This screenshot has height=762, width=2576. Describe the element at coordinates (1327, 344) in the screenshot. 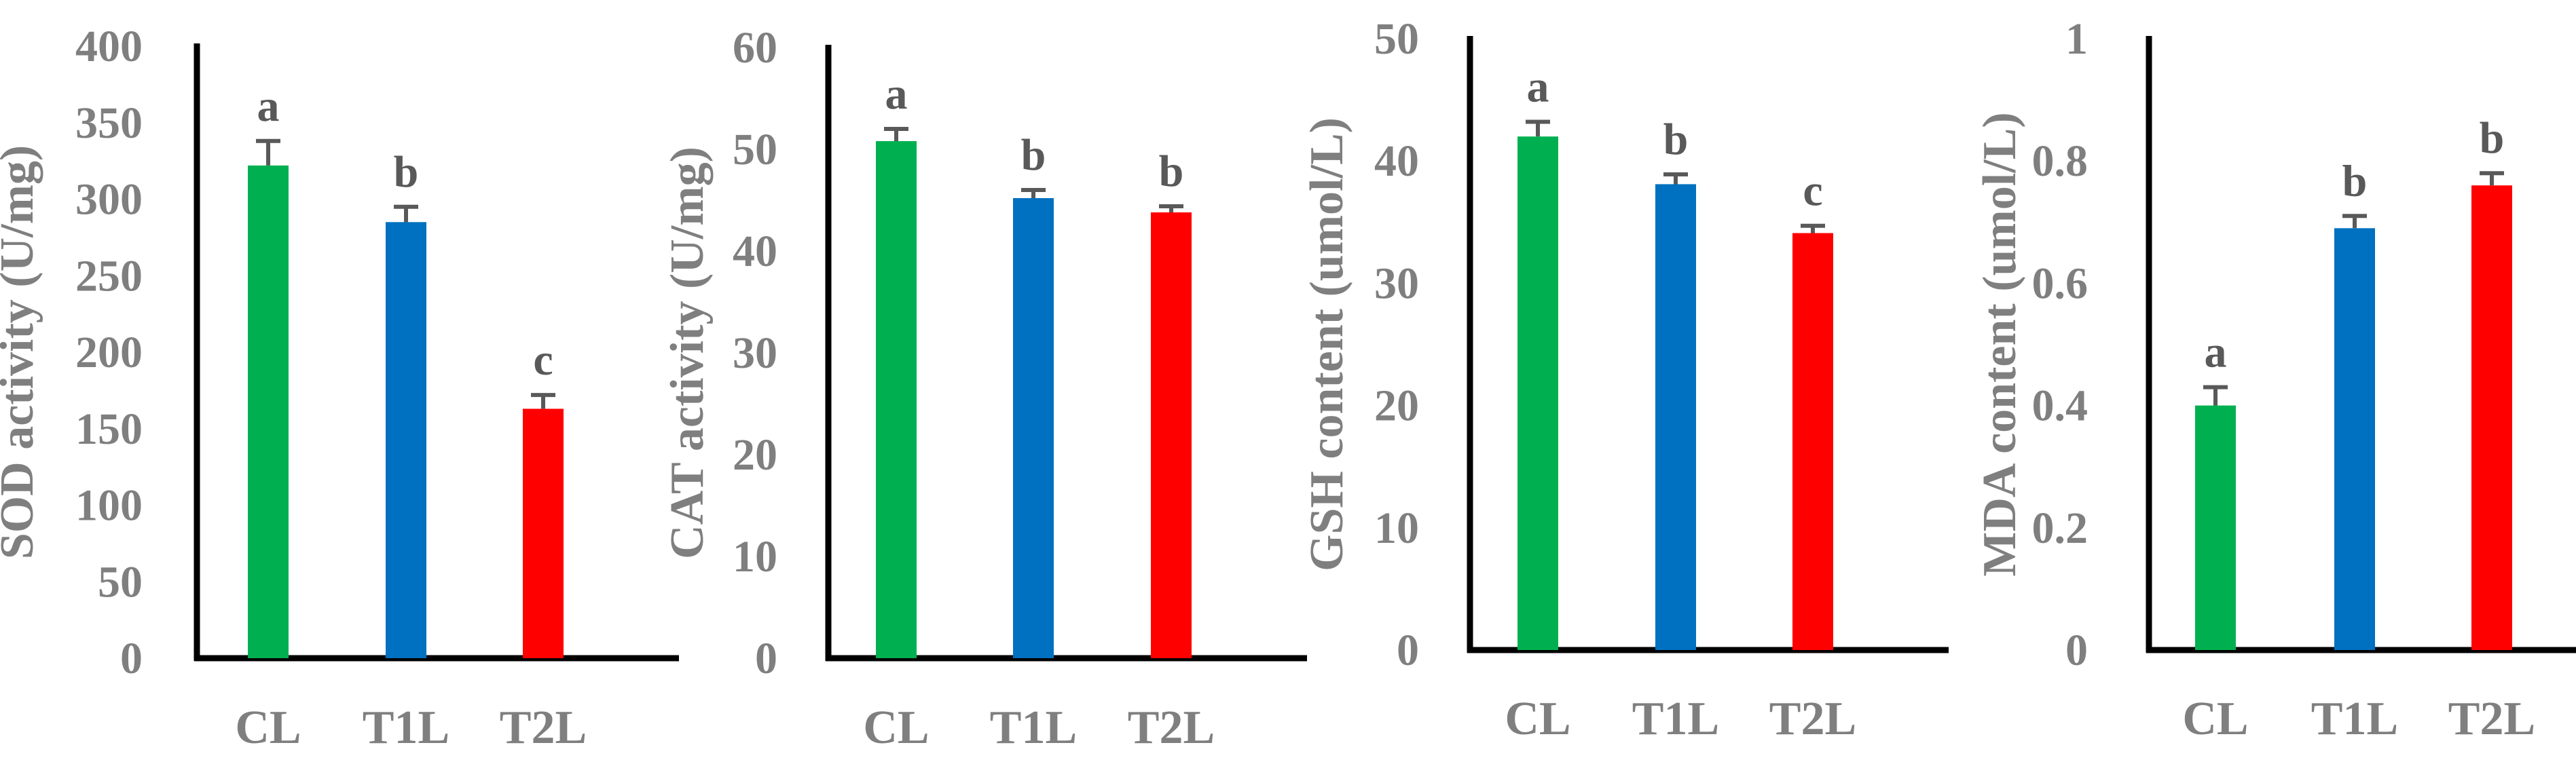

I see `y-axis-title: GSH content (umol/L)` at that location.